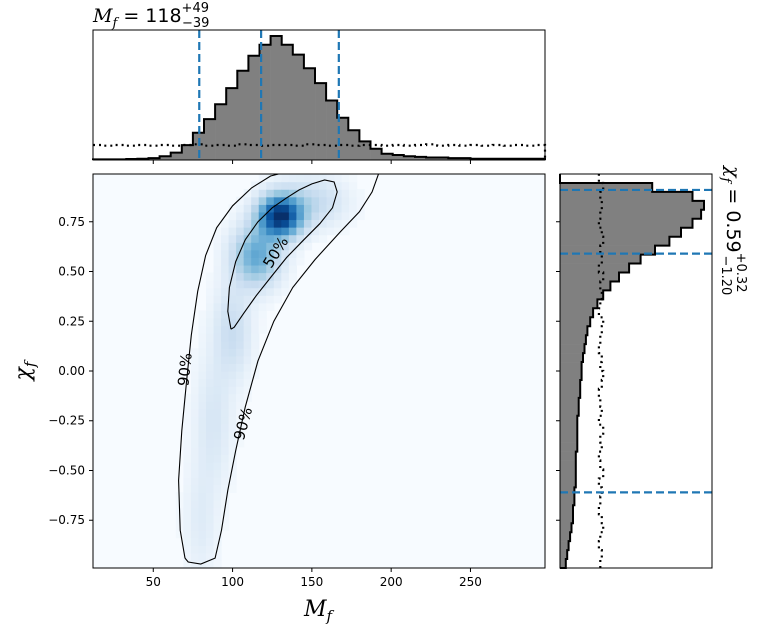 This screenshot has width=760, height=634. I want to click on y-tick-label: −0.75, so click(66, 520).